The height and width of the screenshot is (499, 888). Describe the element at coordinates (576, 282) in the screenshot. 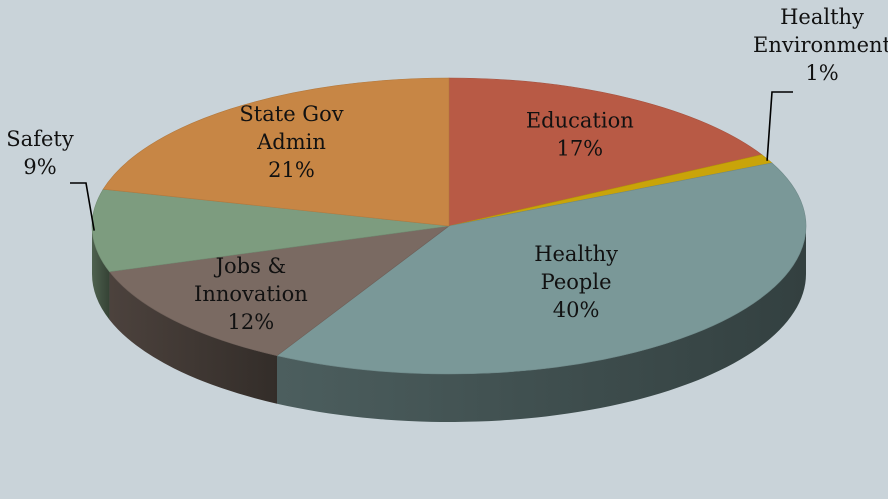

I see `slice-label-healthy-people: Healthy People 40%` at that location.